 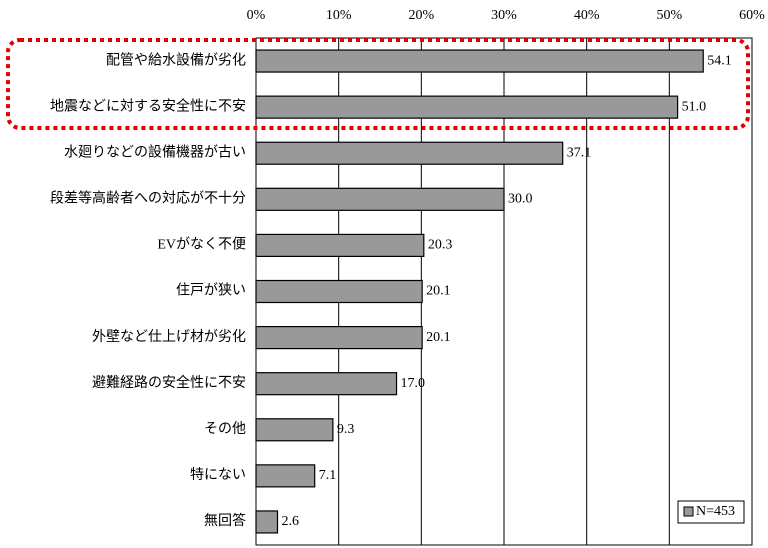 What do you see at coordinates (211, 291) in the screenshot?
I see `y-tick-label: 住戸が狭い` at bounding box center [211, 291].